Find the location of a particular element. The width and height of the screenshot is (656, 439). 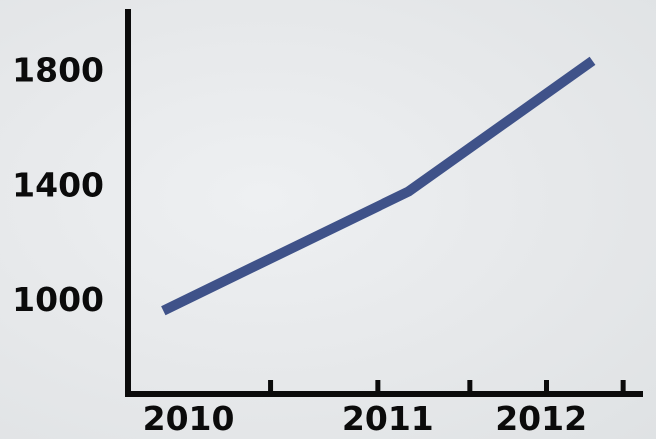

x-tick-label: 2012 is located at coordinates (541, 418).